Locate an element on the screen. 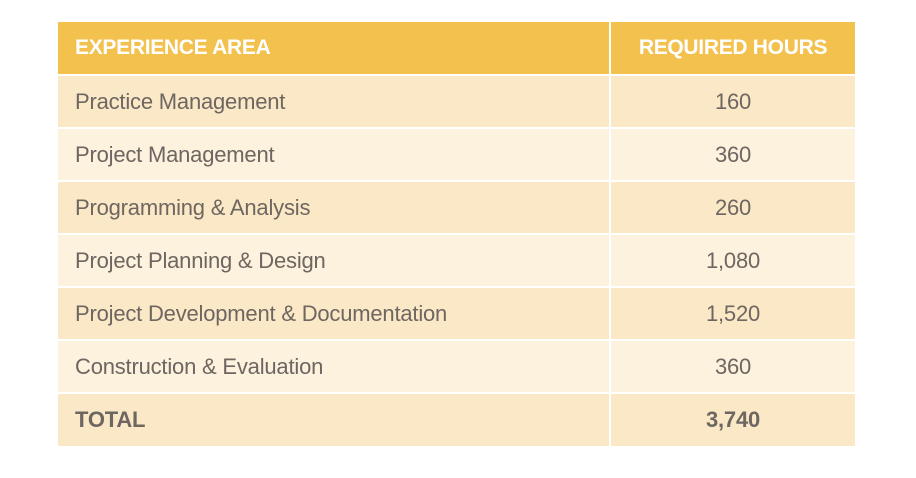  table-row: Programming & Analysis 260 is located at coordinates (456, 207).